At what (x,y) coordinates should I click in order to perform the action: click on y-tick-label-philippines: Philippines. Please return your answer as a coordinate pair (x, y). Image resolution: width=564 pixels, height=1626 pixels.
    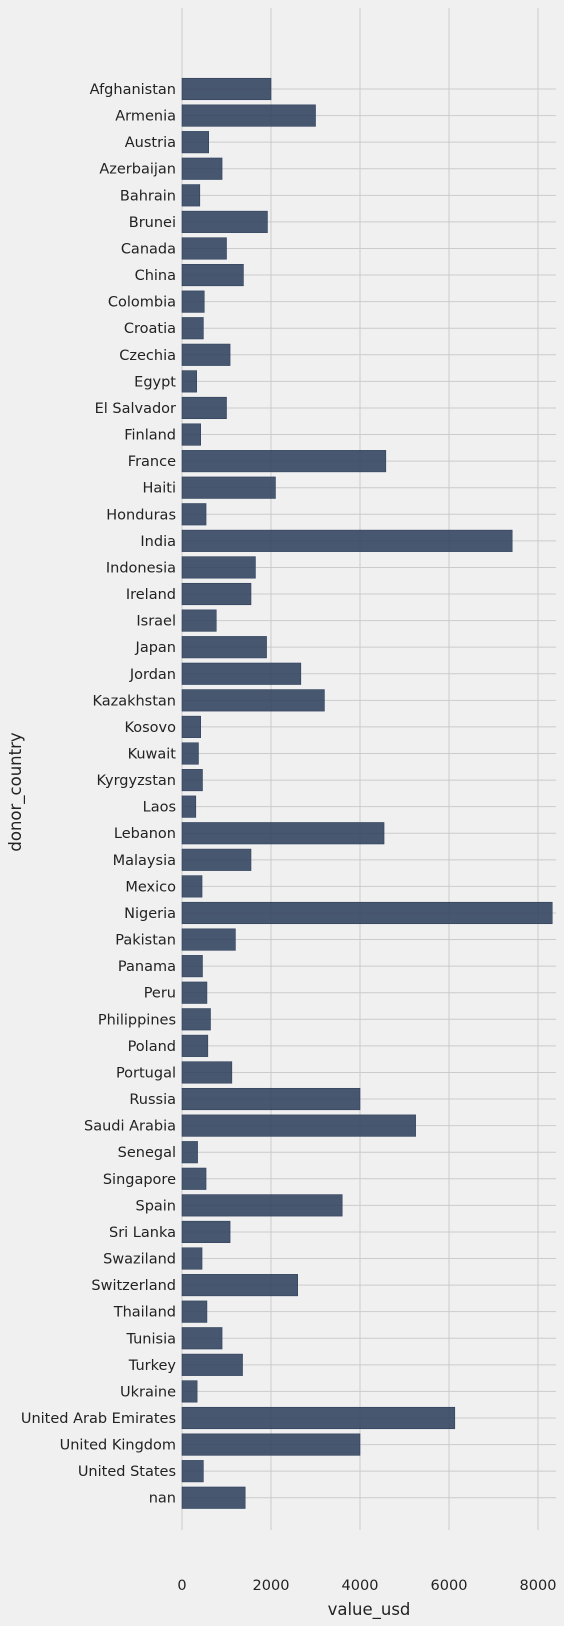
    Looking at the image, I should click on (137, 1020).